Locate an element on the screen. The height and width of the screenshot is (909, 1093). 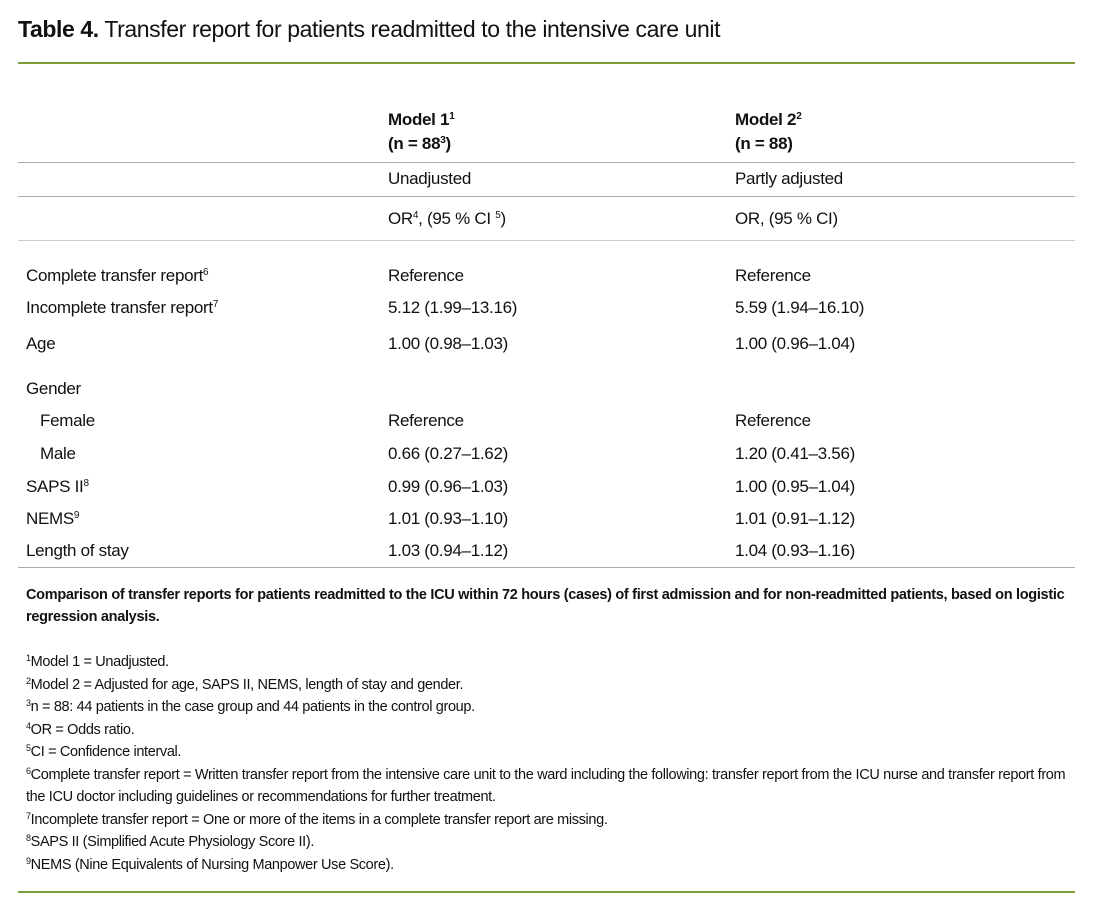
row-label: NEMS9 is located at coordinates (53, 518).